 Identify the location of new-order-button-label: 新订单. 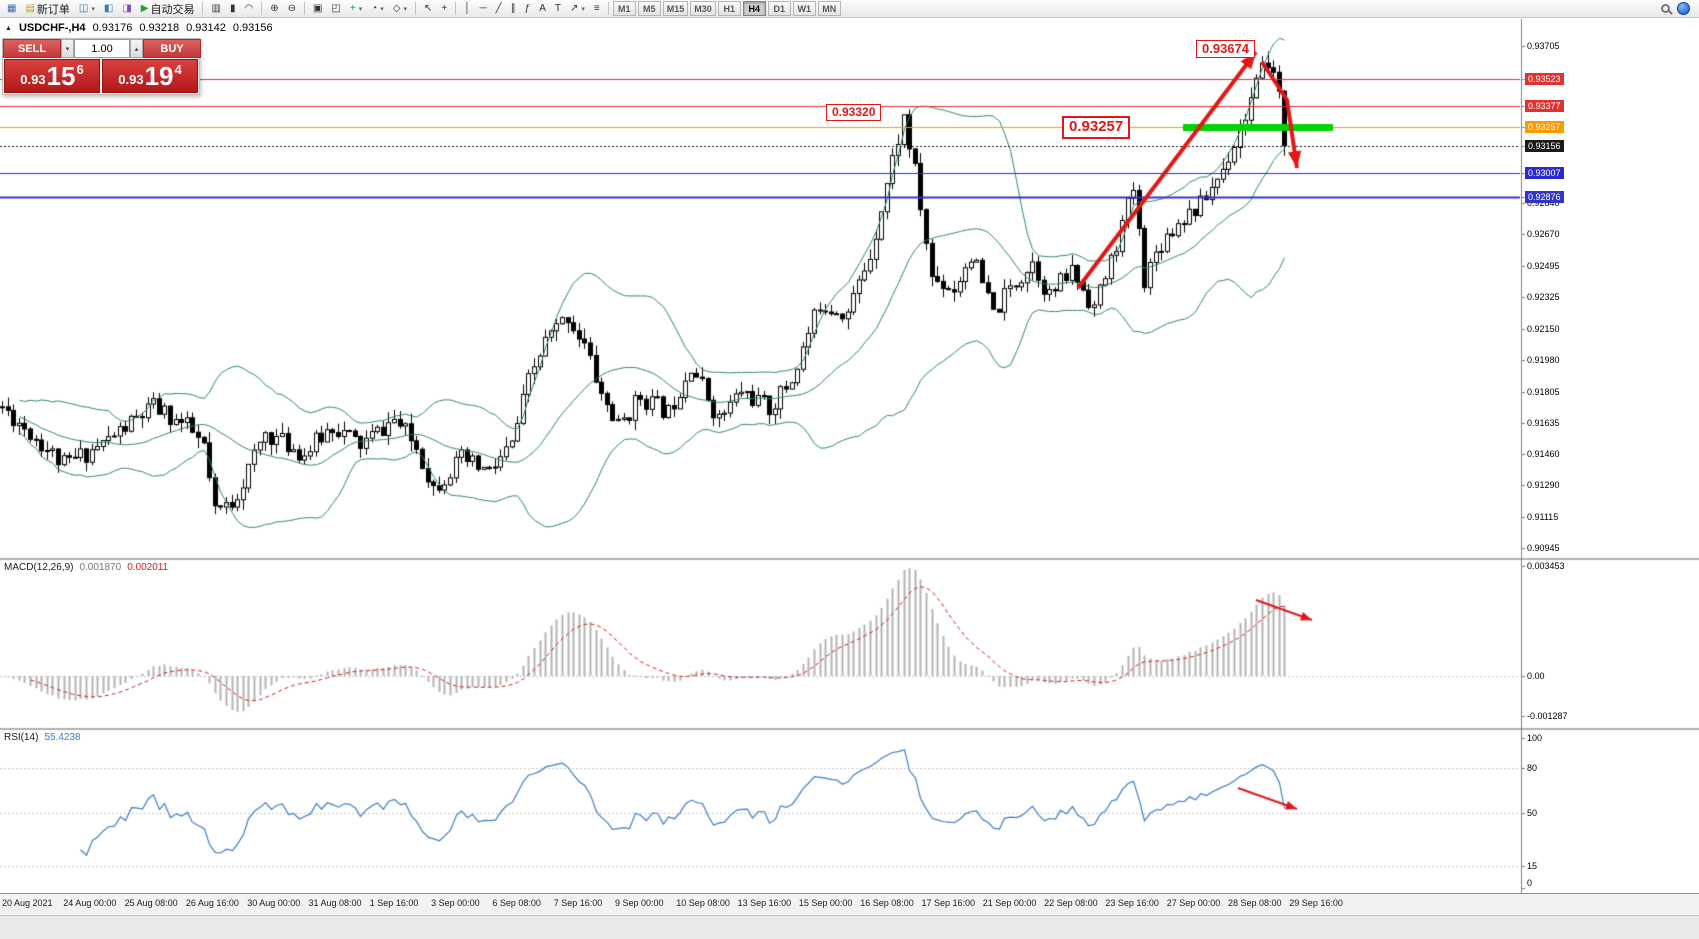
(53, 9).